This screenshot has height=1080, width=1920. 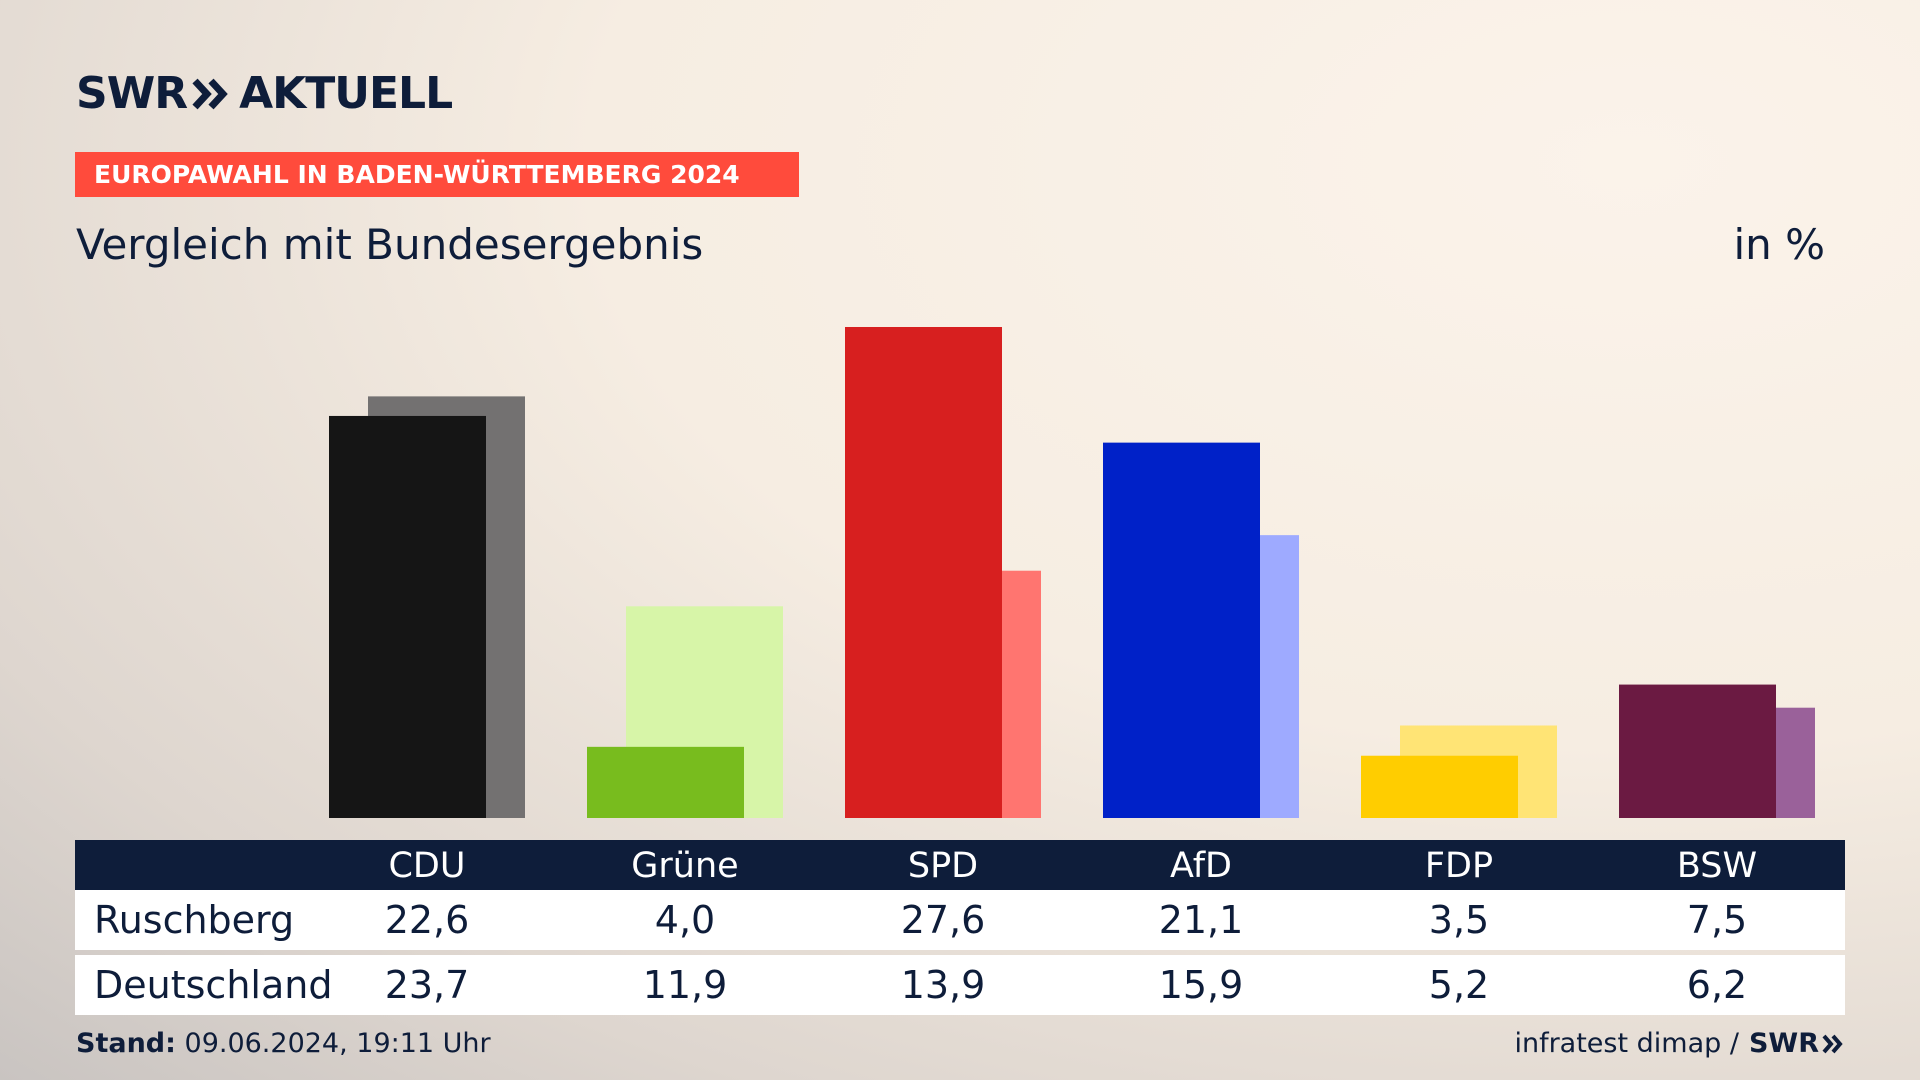 What do you see at coordinates (1201, 920) in the screenshot?
I see `value-cell: 21,1` at bounding box center [1201, 920].